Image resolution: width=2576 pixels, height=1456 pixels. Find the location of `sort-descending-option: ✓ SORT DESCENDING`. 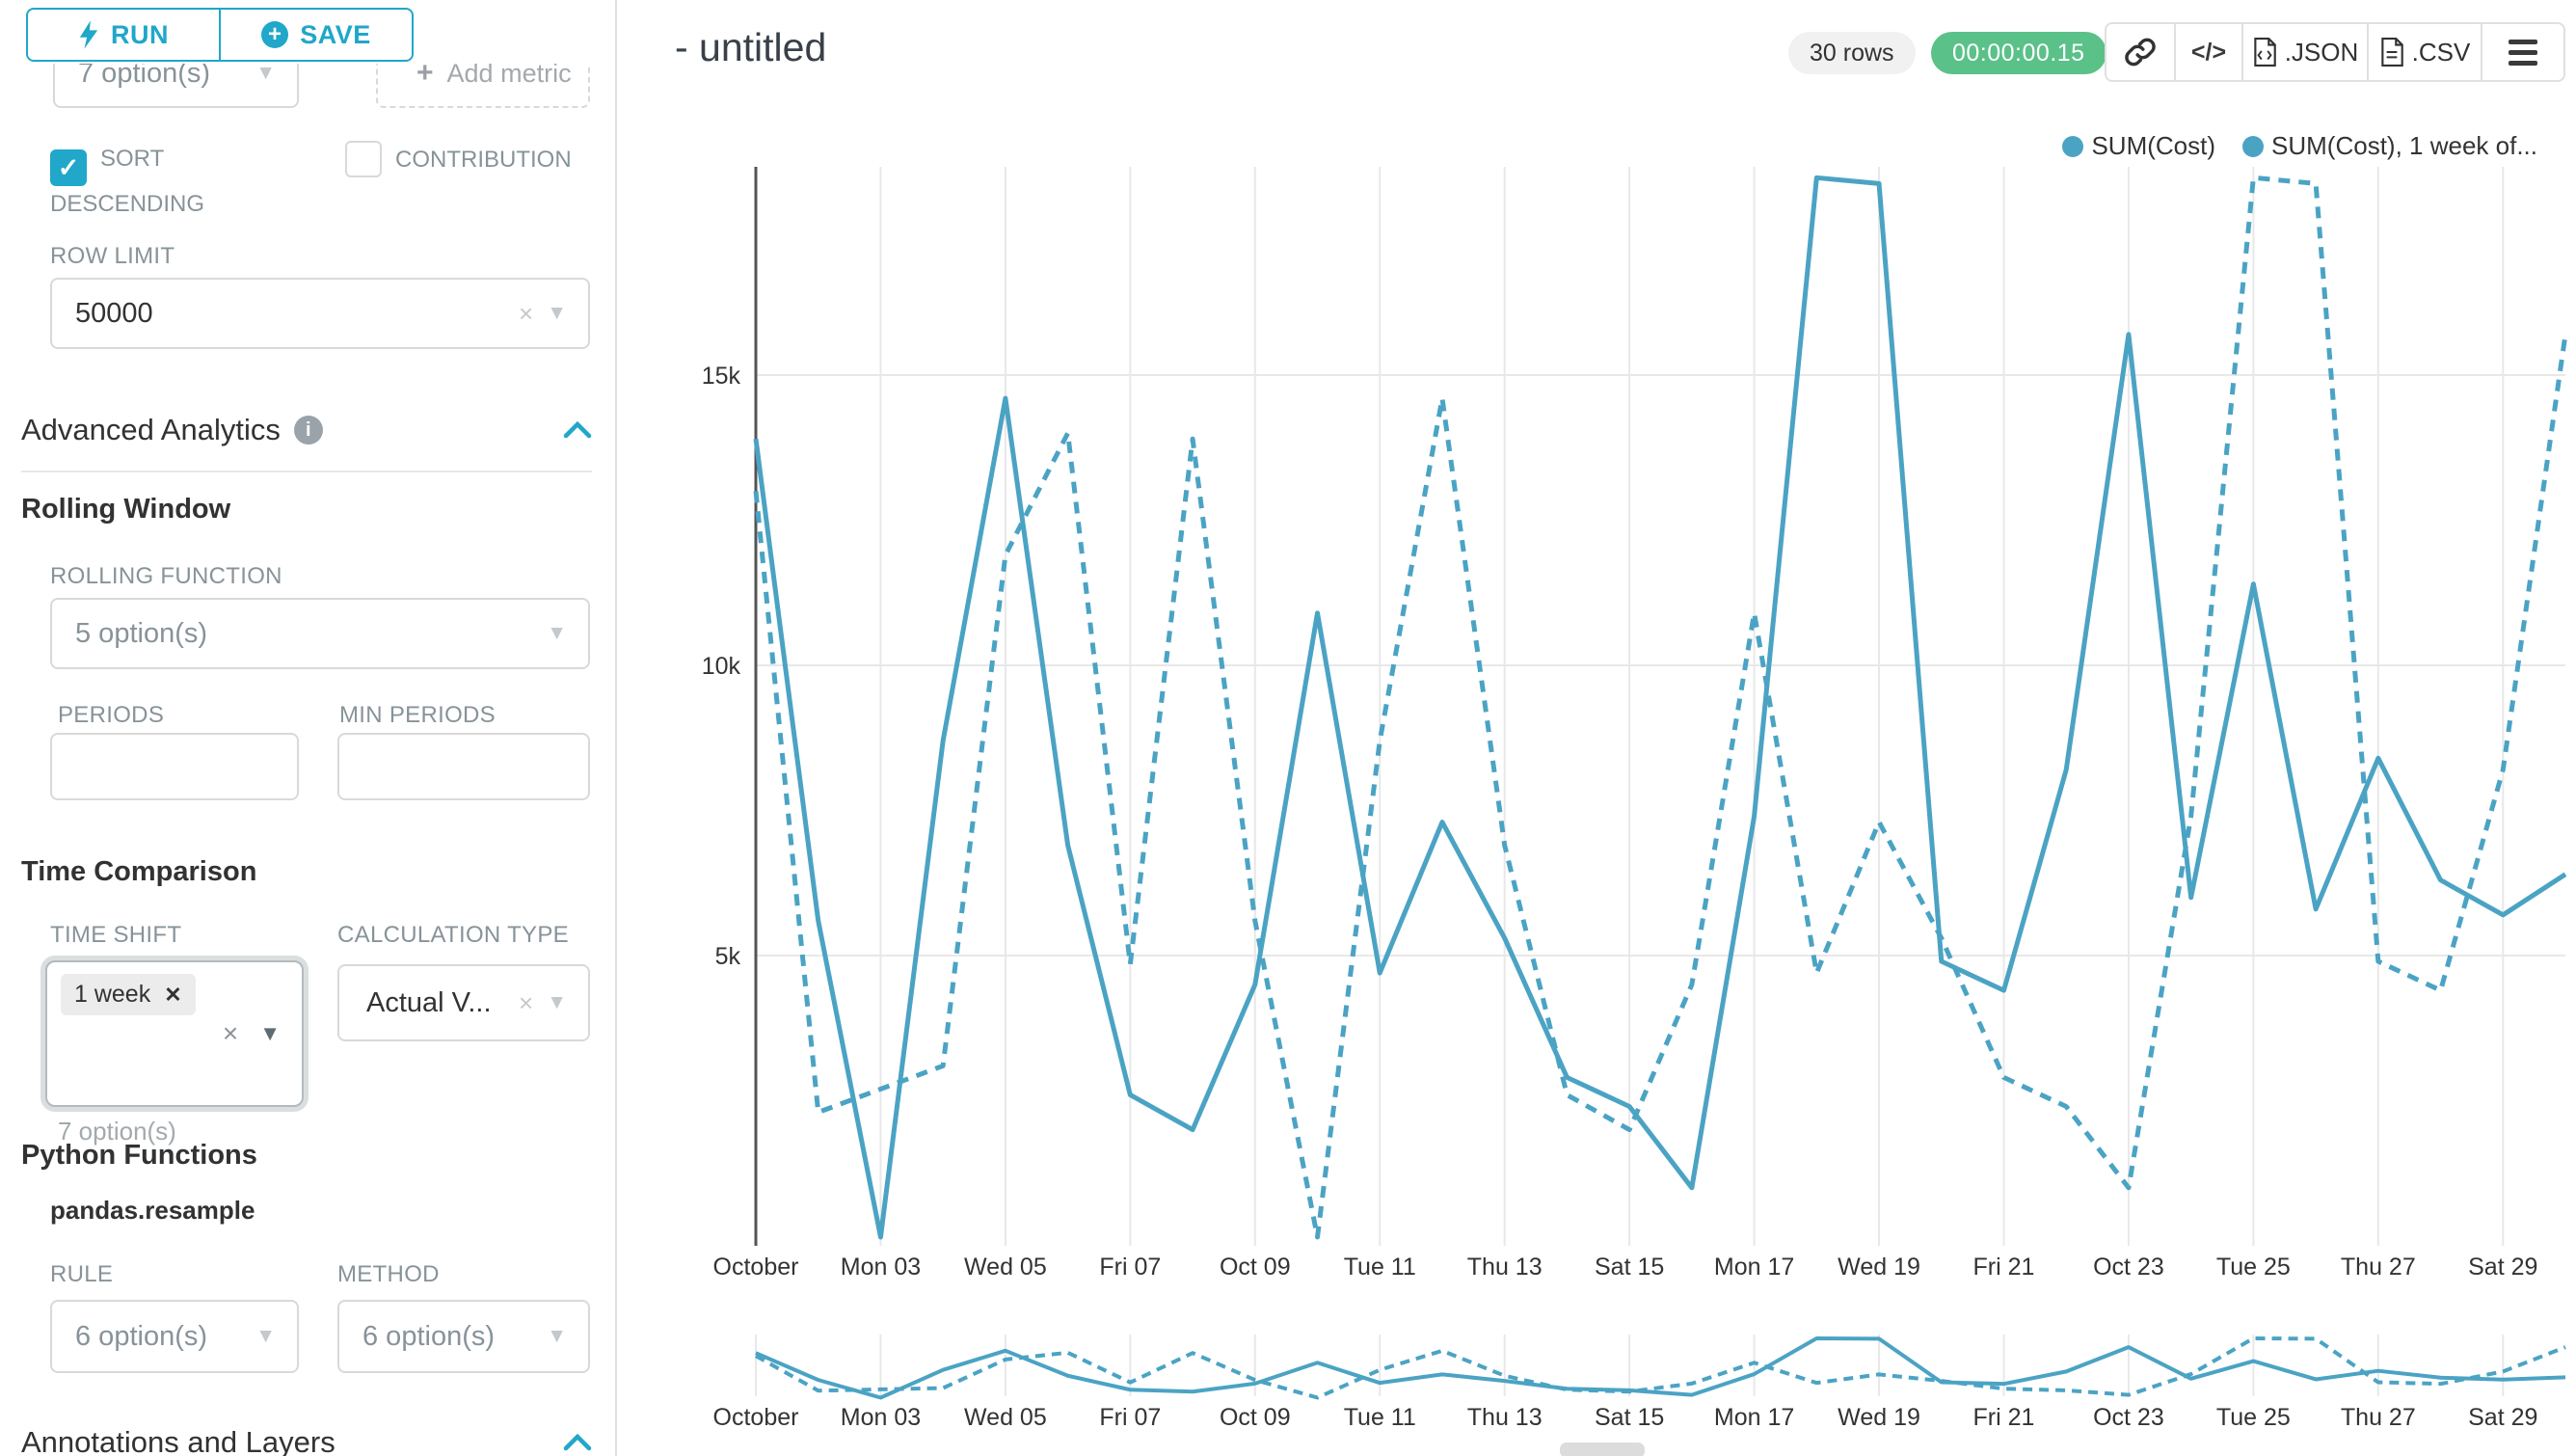

sort-descending-option: ✓ SORT DESCENDING is located at coordinates (161, 182).